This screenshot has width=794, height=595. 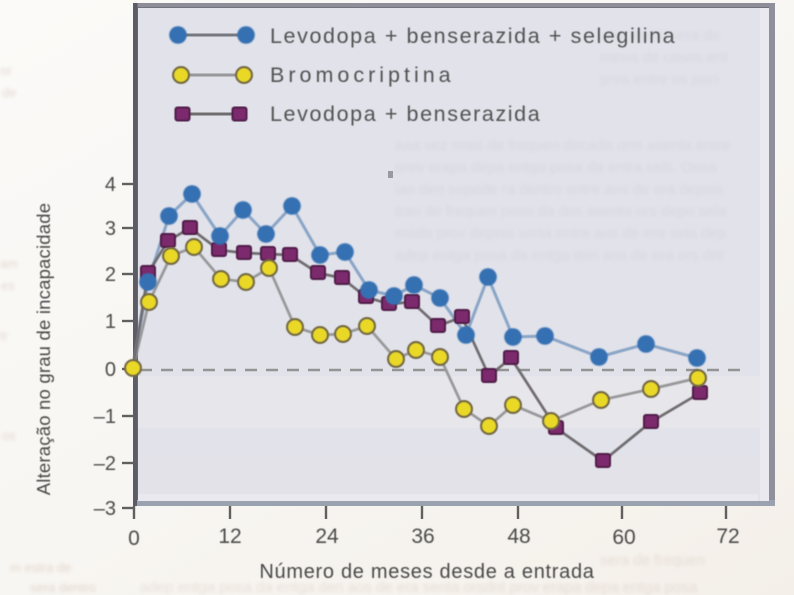 I want to click on svg-text: sera de frequen, so click(x=652, y=560).